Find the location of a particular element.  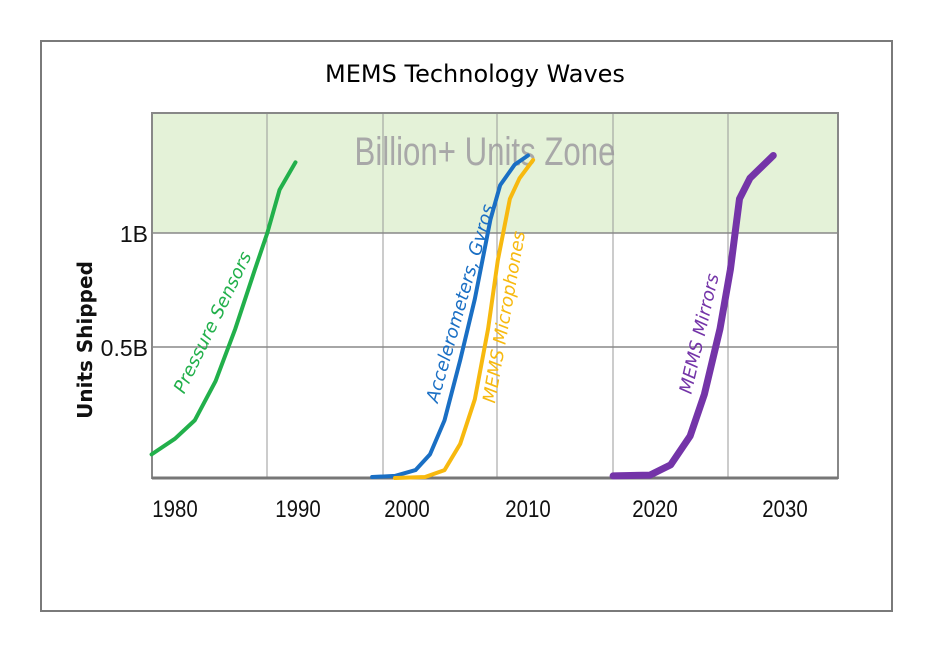

zone-label: Billion+ Units Zone is located at coordinates (485, 151).